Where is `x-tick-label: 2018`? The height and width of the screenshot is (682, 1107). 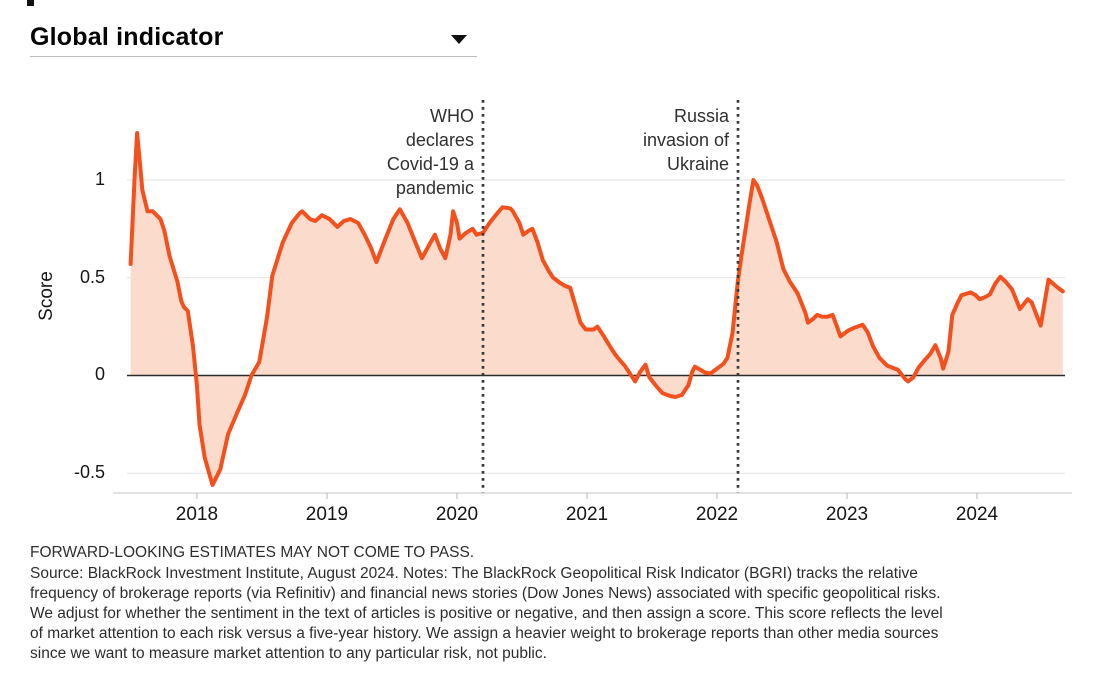
x-tick-label: 2018 is located at coordinates (197, 514).